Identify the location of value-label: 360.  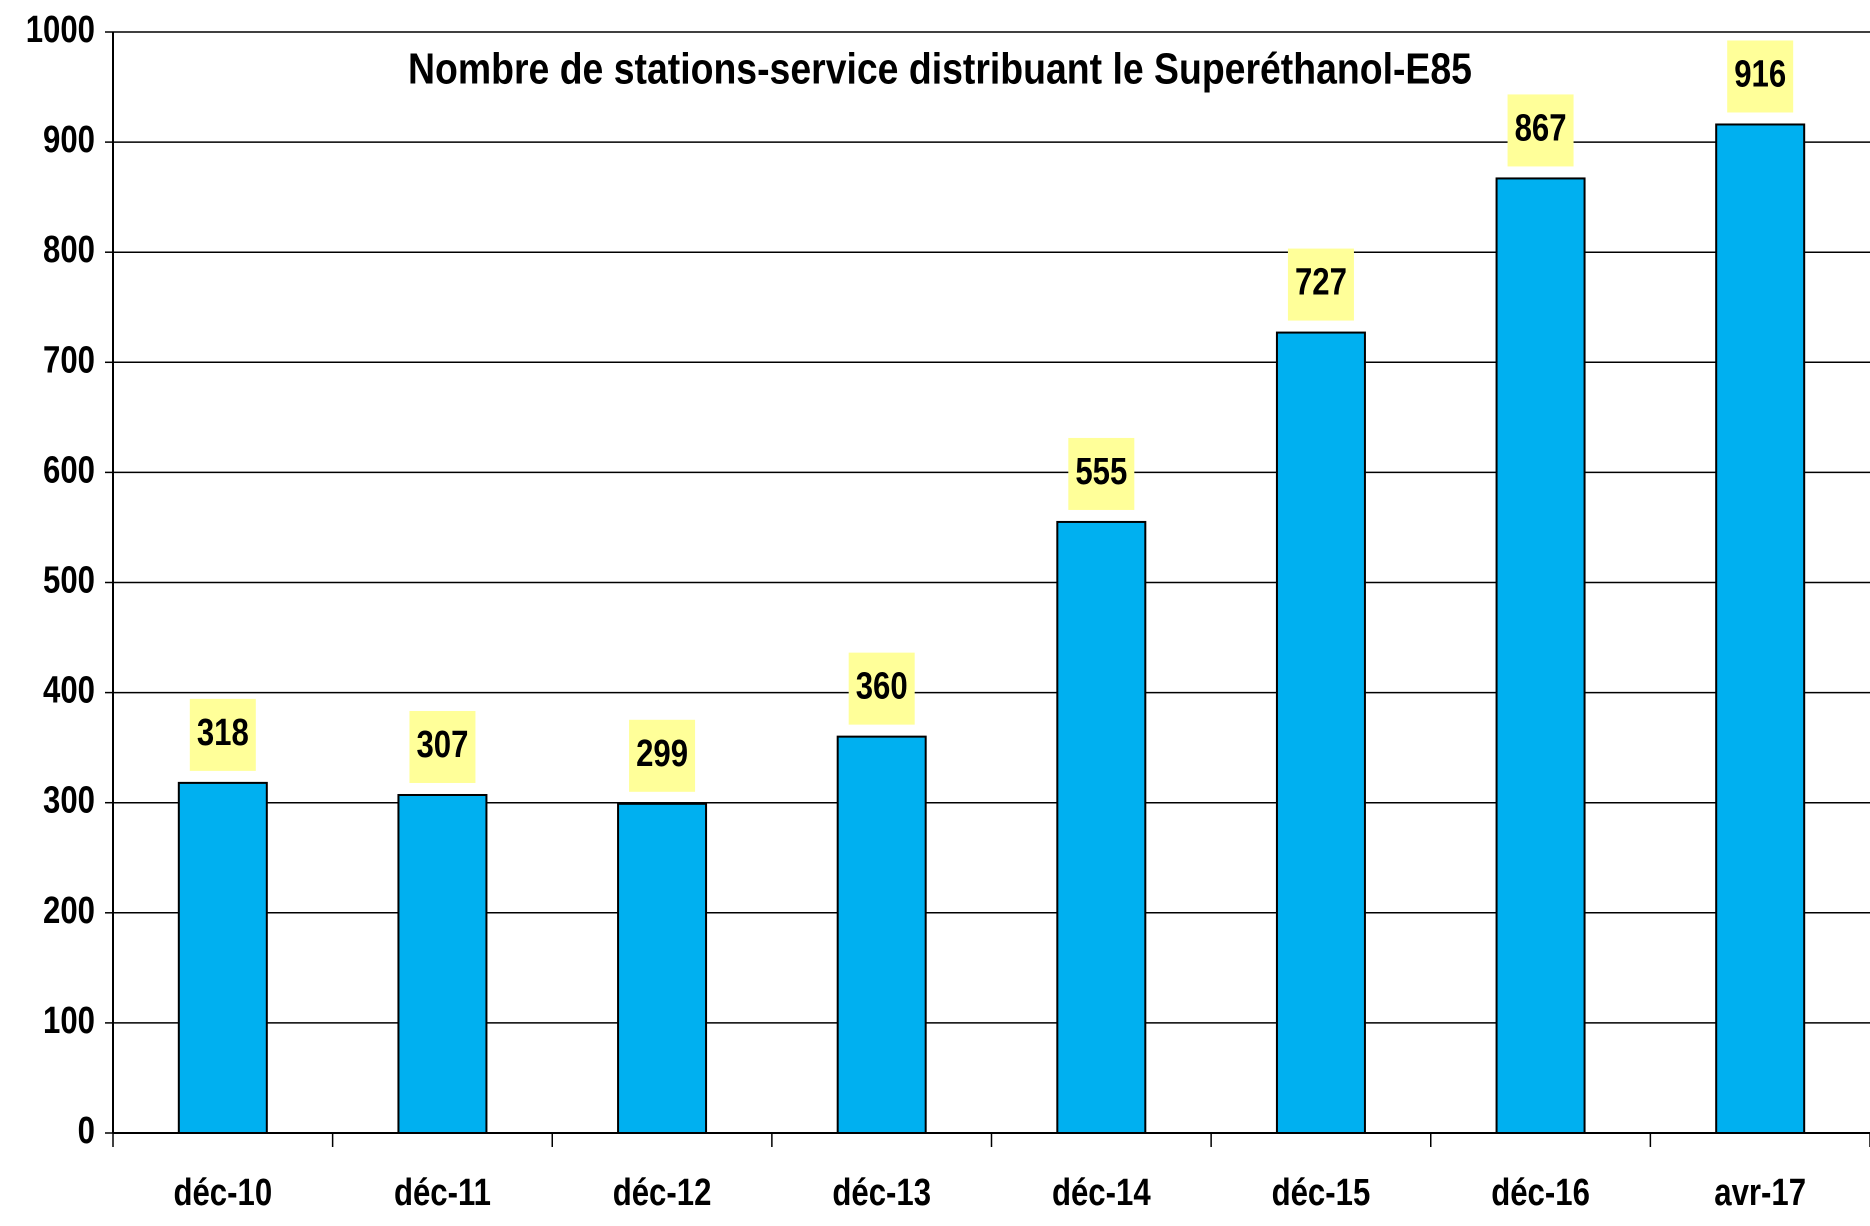
(882, 687).